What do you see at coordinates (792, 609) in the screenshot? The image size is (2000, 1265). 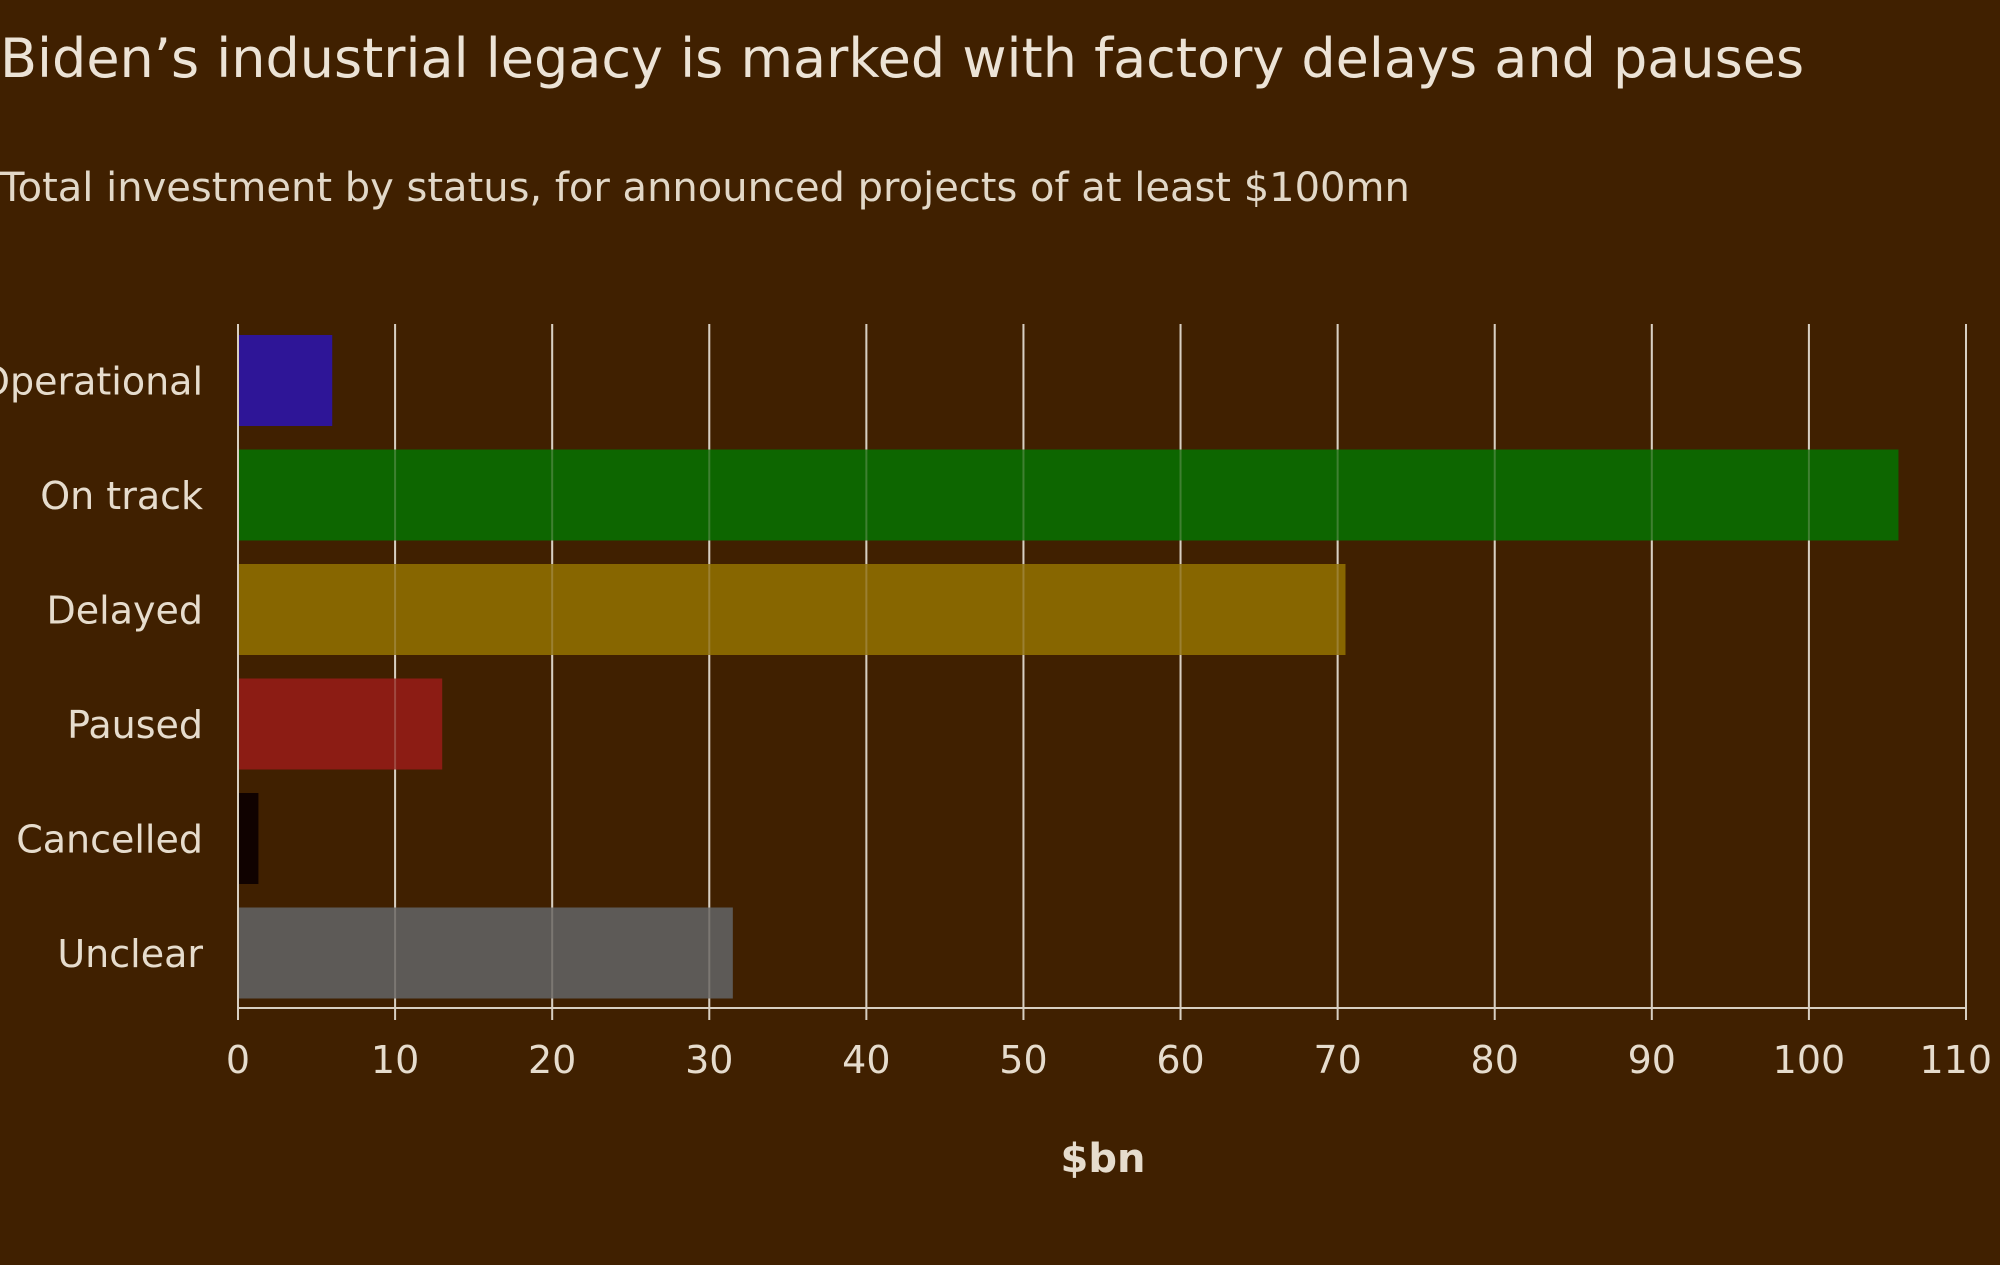 I see `bar-delayed` at bounding box center [792, 609].